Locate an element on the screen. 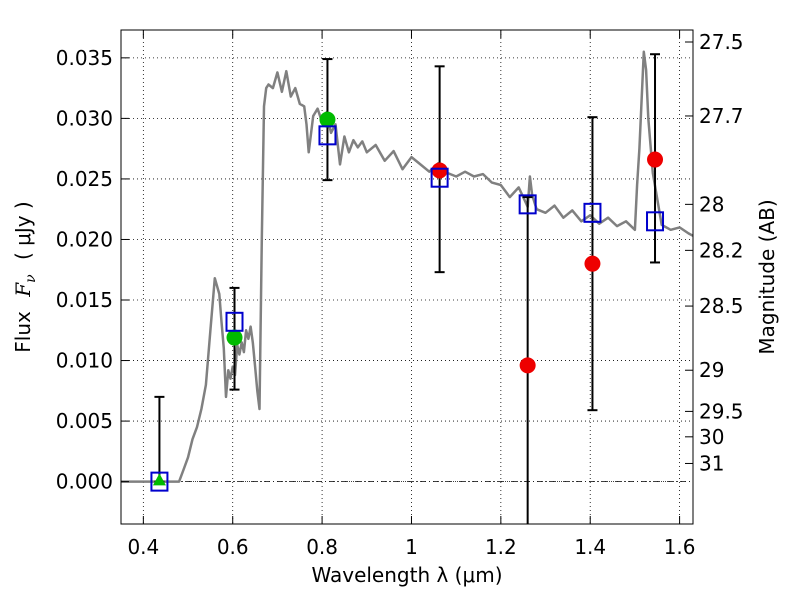 This screenshot has width=800, height=600. right-tick-label: 31 is located at coordinates (711, 463).